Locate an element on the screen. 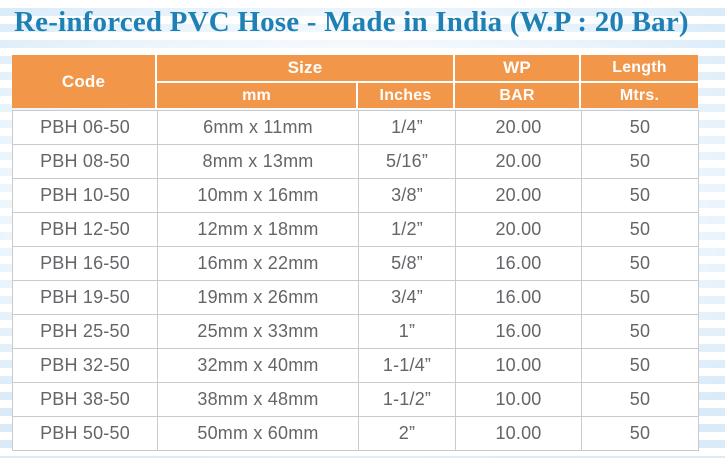  cell-size-inches: 5/16” is located at coordinates (407, 161).